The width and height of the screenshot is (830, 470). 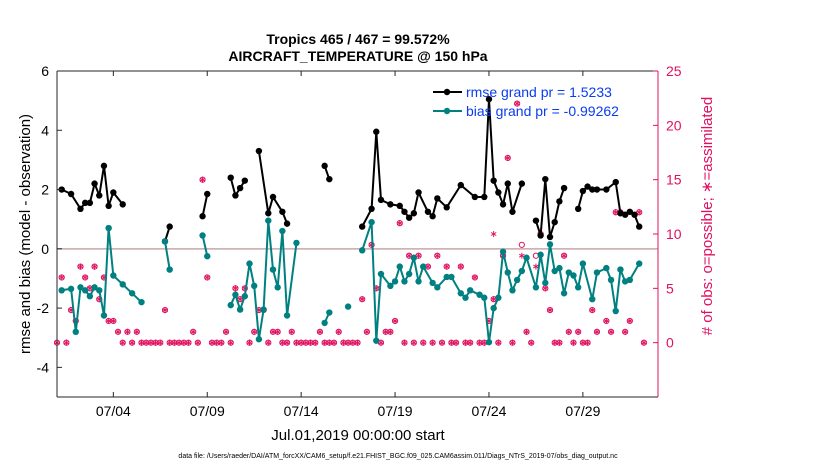 What do you see at coordinates (395, 411) in the screenshot?
I see `x-tick-label: 07/19` at bounding box center [395, 411].